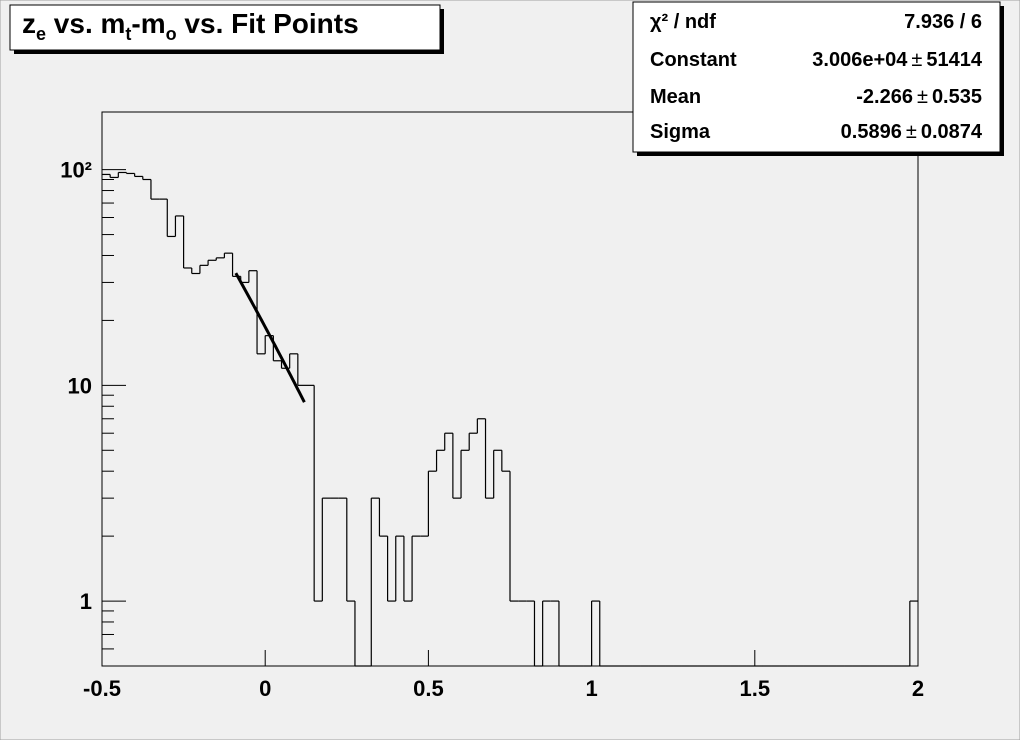 This screenshot has width=1020, height=740. Describe the element at coordinates (954, 60) in the screenshot. I see `stats-error: 51414` at that location.